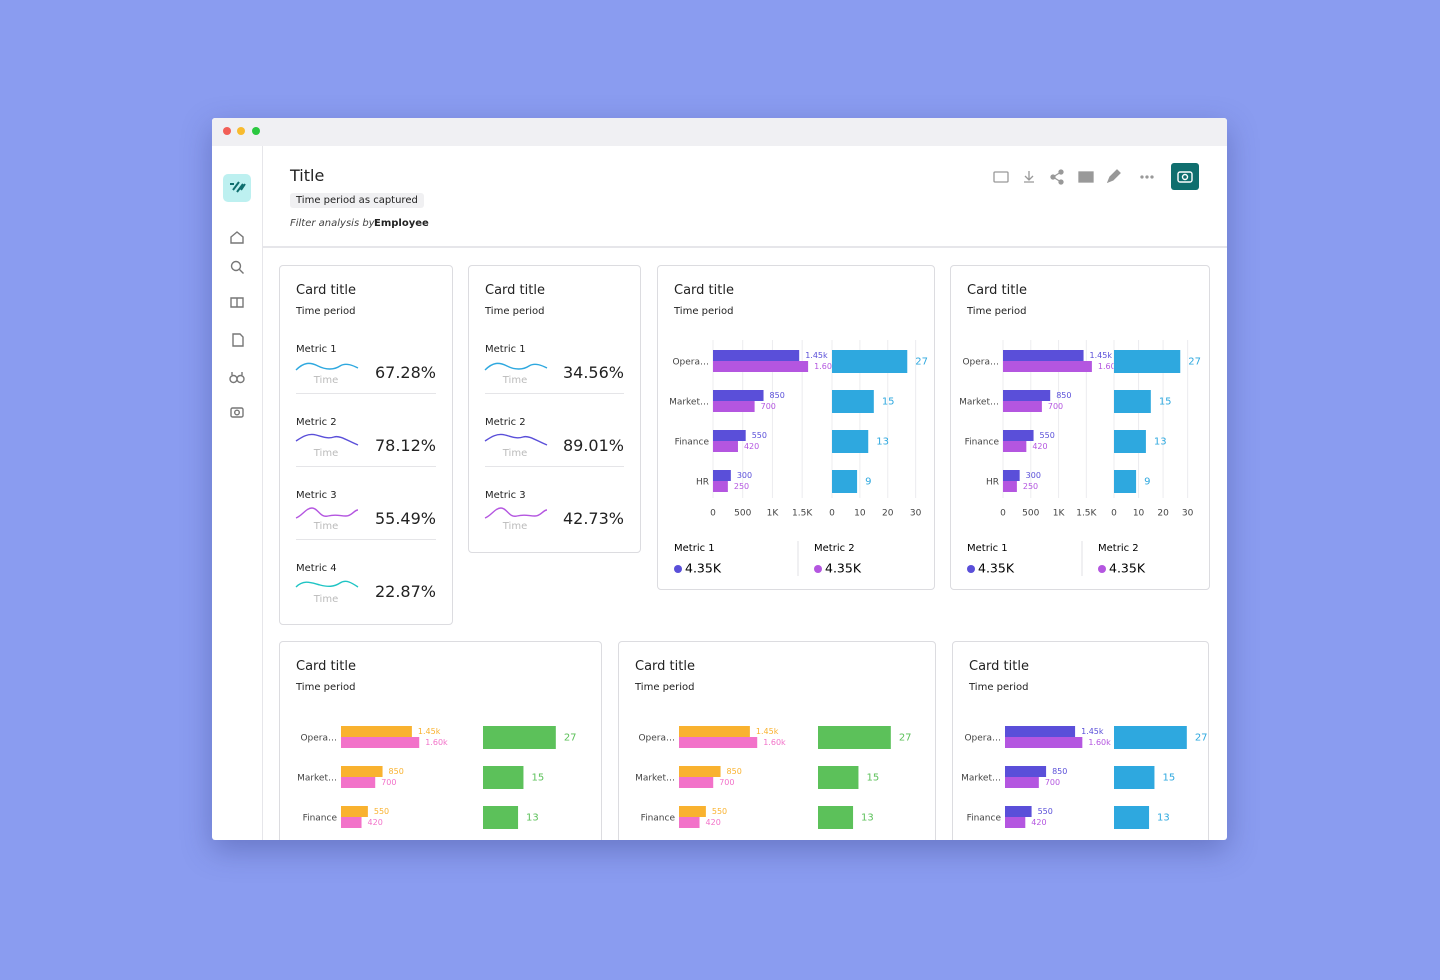  I want to click on x-tick-label: 1.5K, so click(802, 514).